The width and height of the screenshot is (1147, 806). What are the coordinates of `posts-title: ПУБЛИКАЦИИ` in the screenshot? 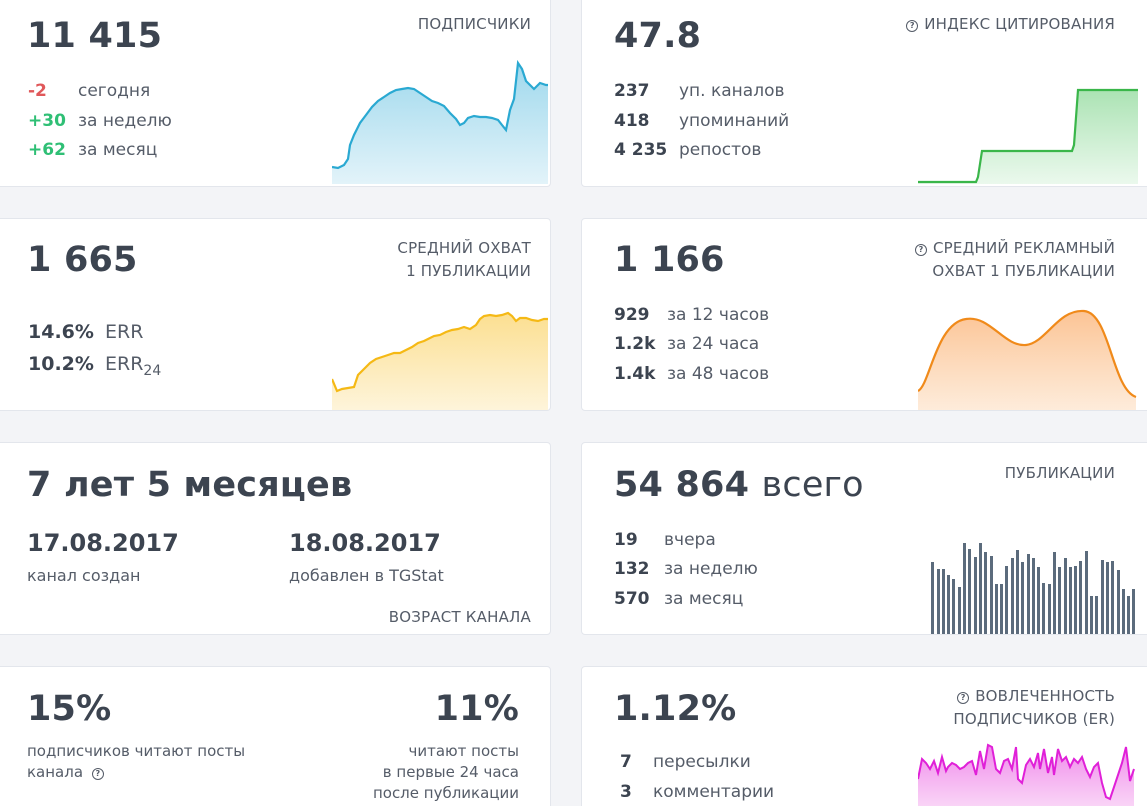 It's located at (1059, 473).